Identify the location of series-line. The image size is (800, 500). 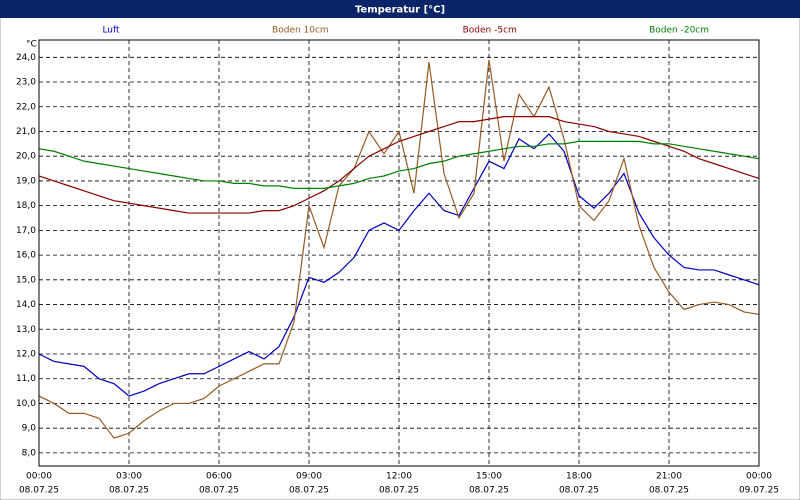
(399, 164).